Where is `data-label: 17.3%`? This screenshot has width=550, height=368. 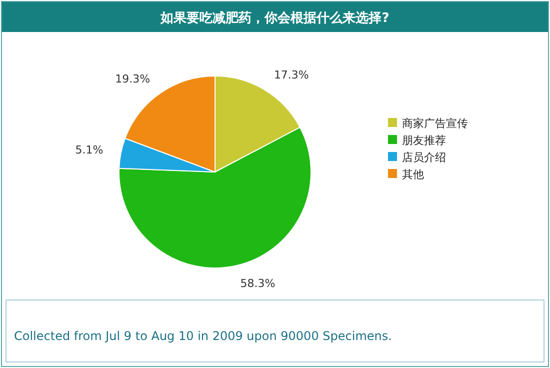 data-label: 17.3% is located at coordinates (291, 75).